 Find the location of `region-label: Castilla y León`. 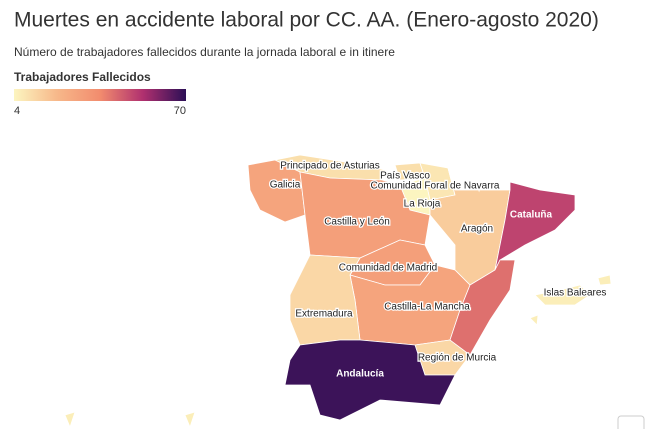

region-label: Castilla y León is located at coordinates (357, 222).